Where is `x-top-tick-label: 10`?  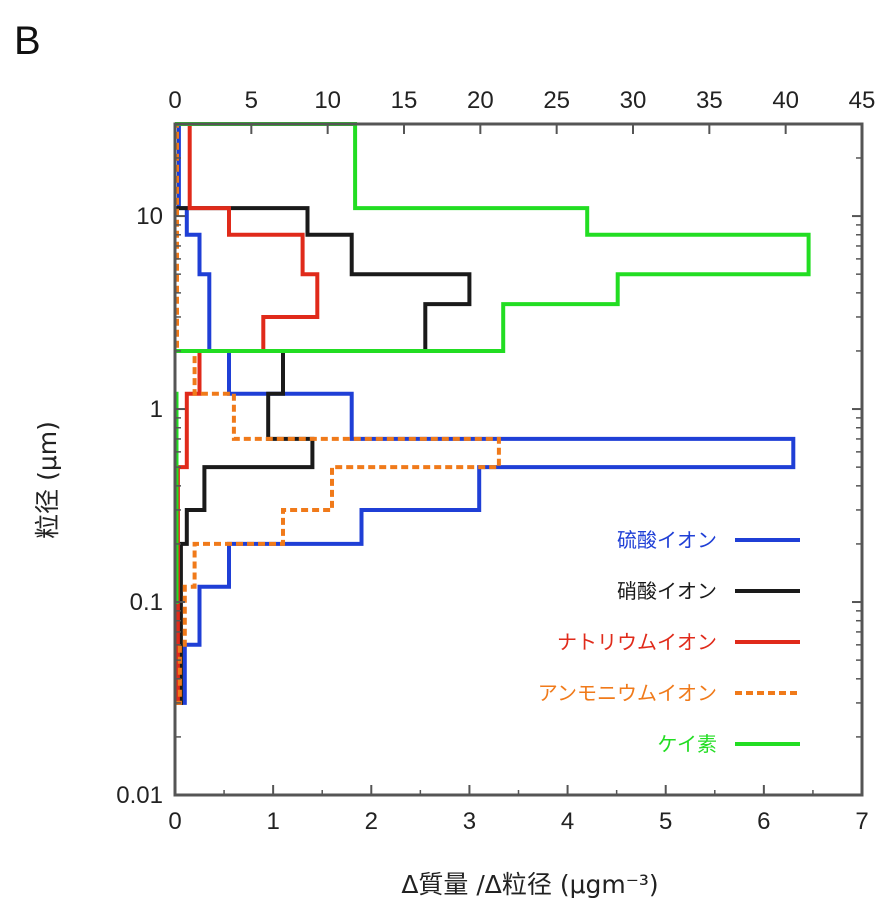 x-top-tick-label: 10 is located at coordinates (327, 100).